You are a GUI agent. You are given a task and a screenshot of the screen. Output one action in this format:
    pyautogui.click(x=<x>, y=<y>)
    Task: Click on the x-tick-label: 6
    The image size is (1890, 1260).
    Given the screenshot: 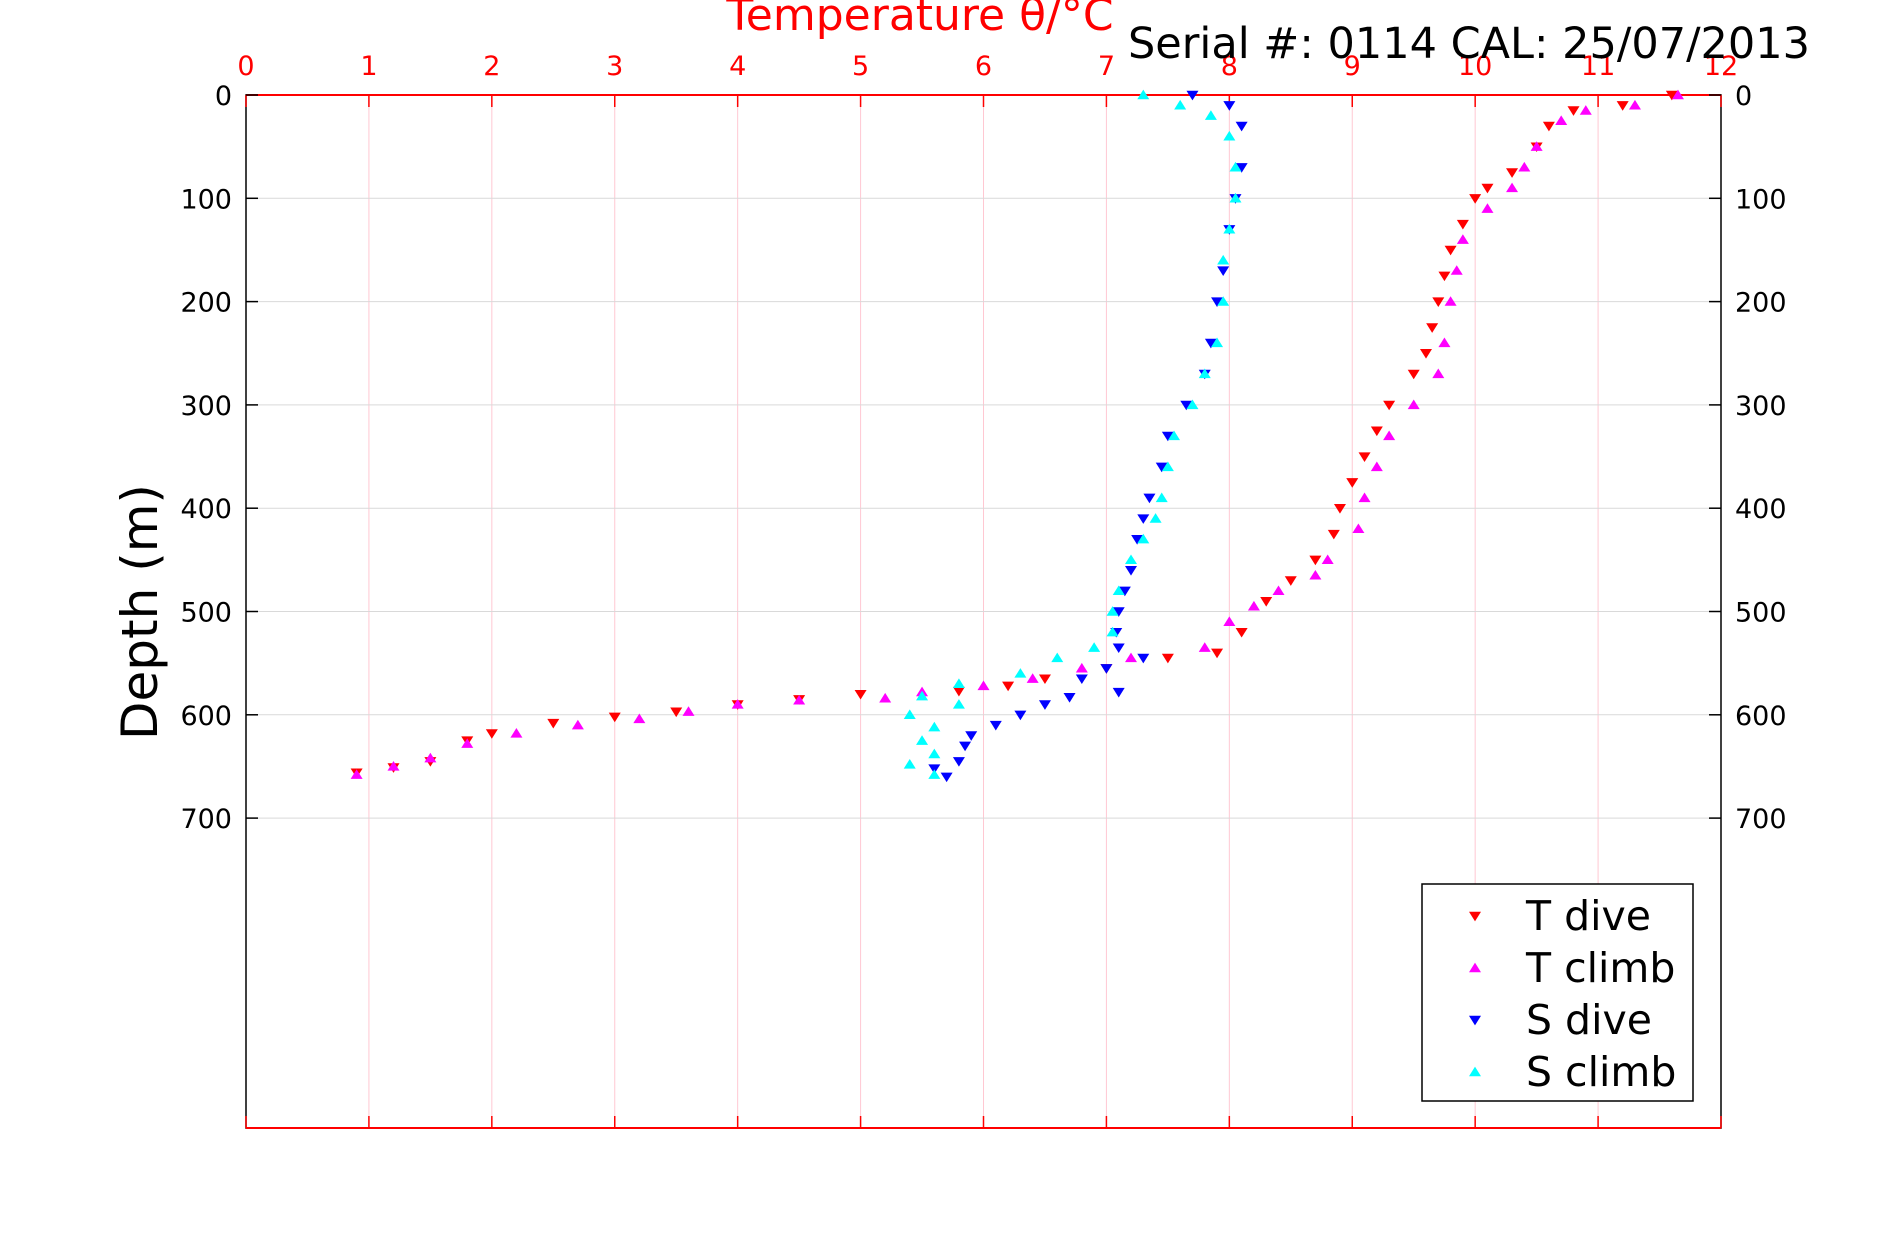 What is the action you would take?
    pyautogui.click(x=983, y=66)
    